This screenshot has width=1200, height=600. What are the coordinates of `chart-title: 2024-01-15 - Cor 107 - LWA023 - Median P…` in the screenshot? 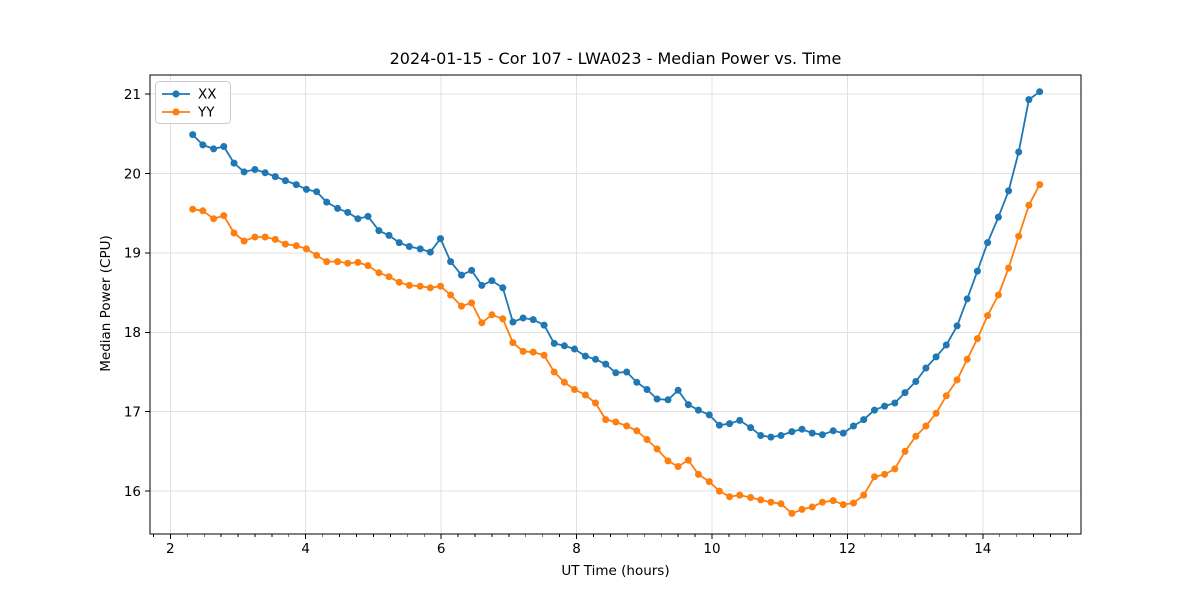 It's located at (616, 58).